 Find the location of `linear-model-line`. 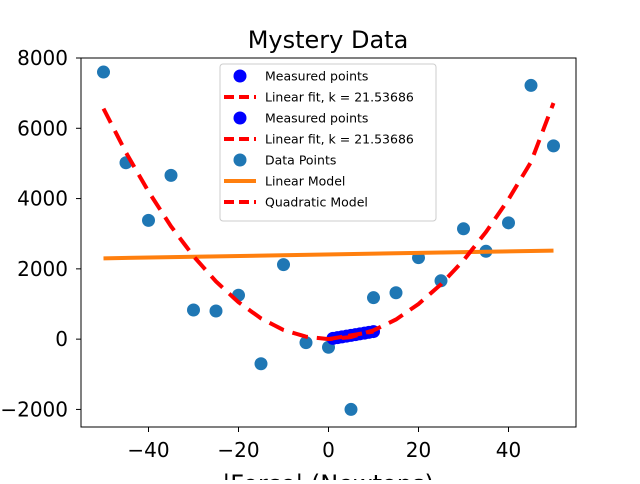

linear-model-line is located at coordinates (328, 254).